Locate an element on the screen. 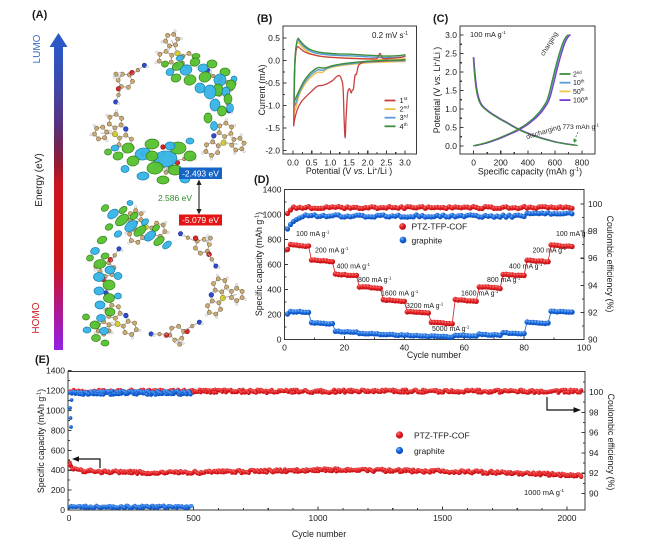 This screenshot has width=651, height=547. svg-text: 100th is located at coordinates (581, 100).